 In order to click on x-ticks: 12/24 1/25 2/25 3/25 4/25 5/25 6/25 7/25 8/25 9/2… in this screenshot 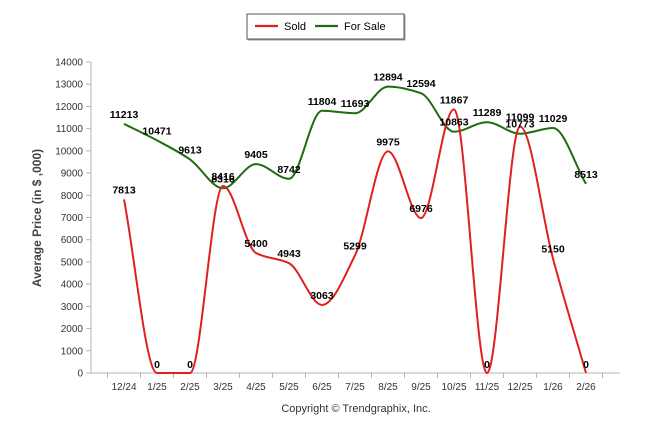, I will do `click(355, 383)`.